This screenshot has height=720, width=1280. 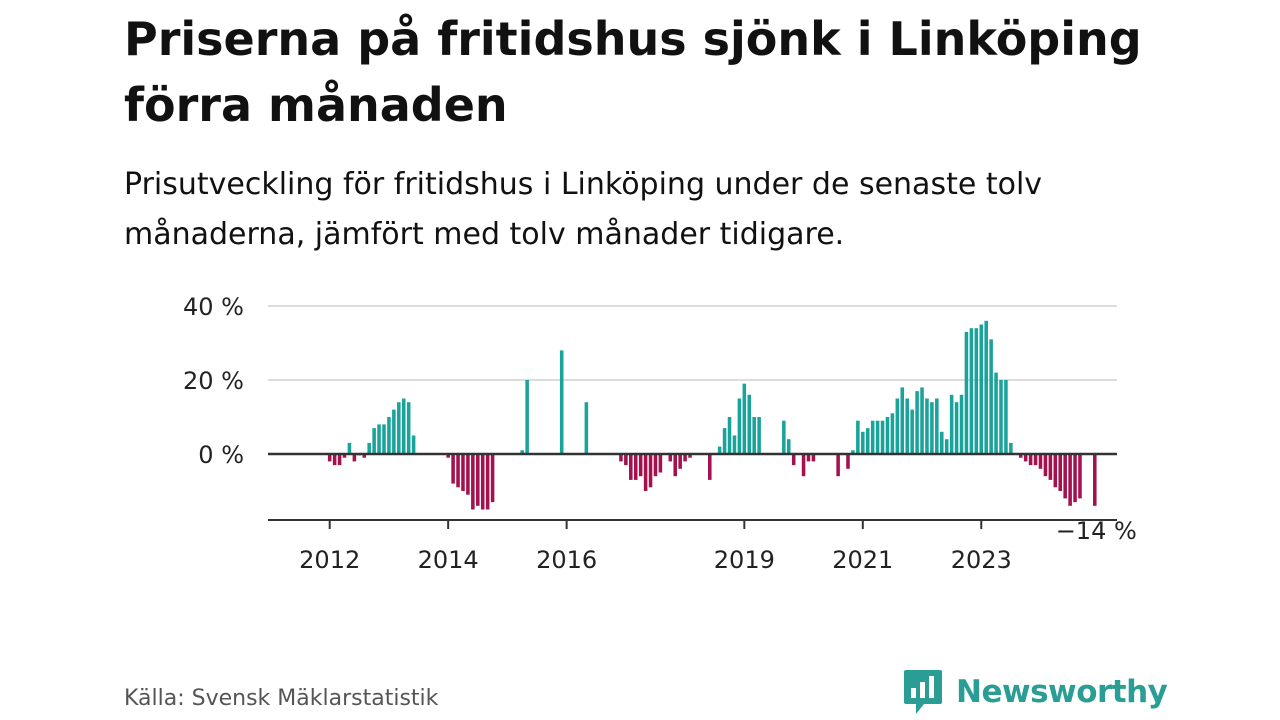 I want to click on last-value-label: −14 %, so click(x=1096, y=531).